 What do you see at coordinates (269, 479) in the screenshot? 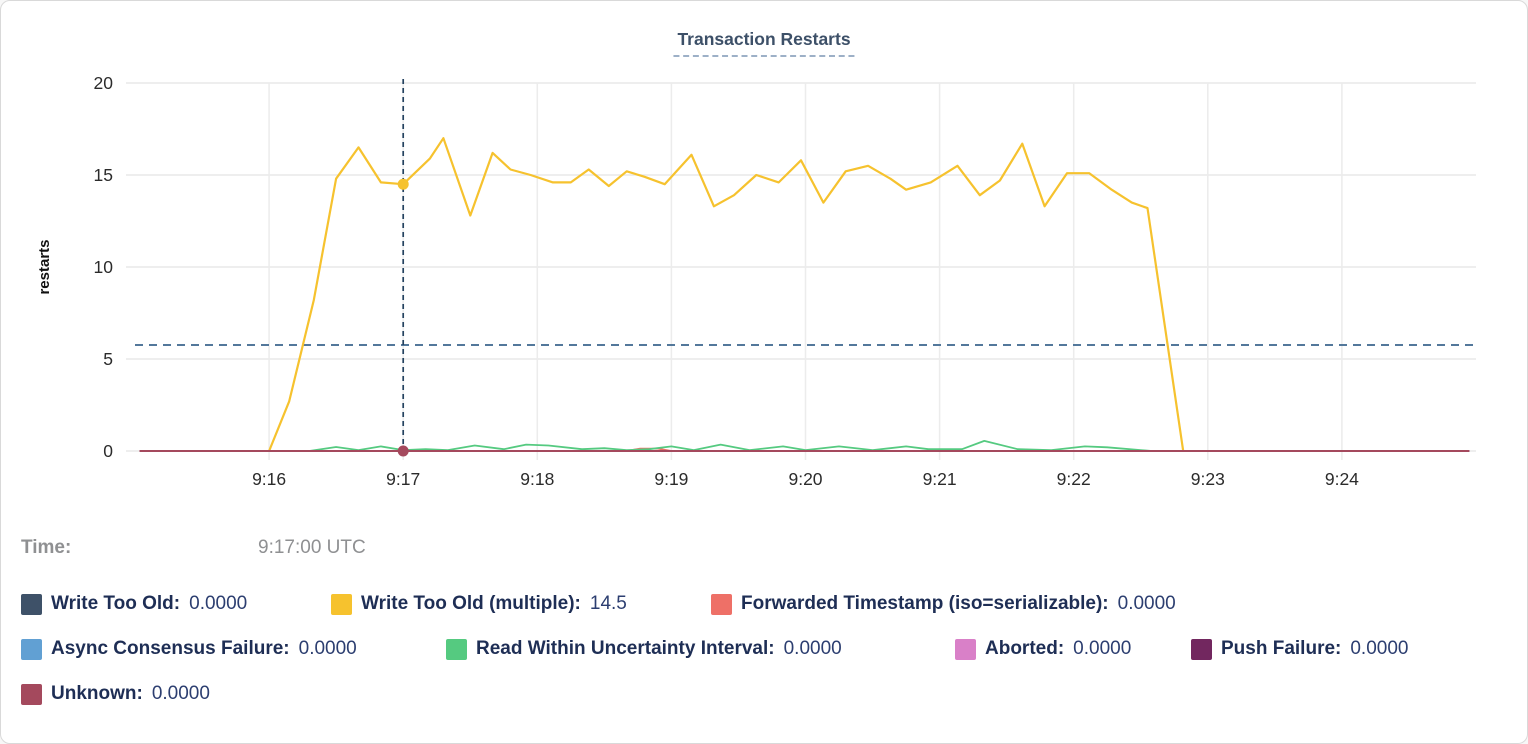
I see `x-tick-label: 9:16` at bounding box center [269, 479].